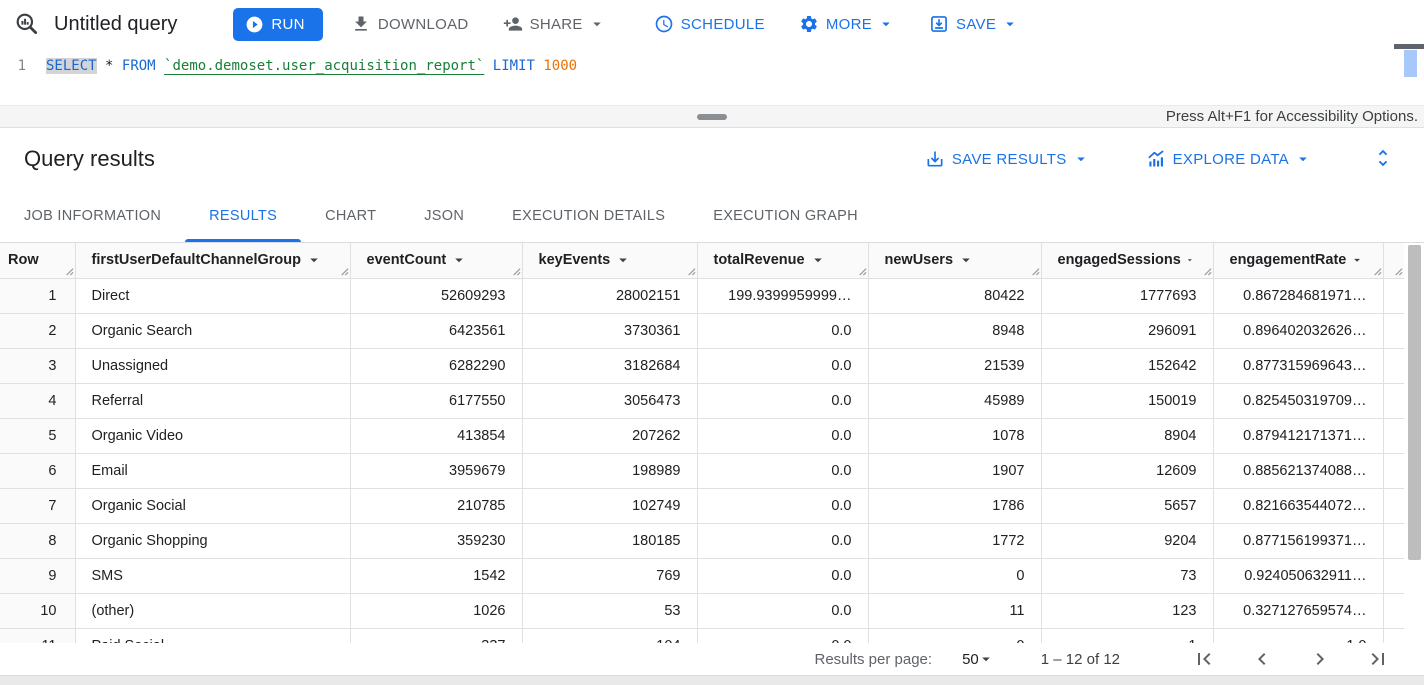 This screenshot has width=1424, height=685. What do you see at coordinates (1320, 659) in the screenshot?
I see `next-page-button` at bounding box center [1320, 659].